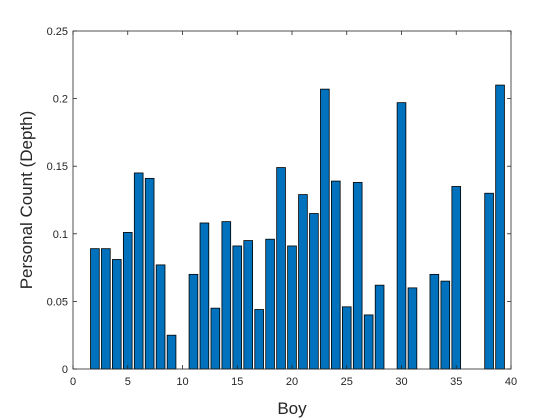 The image size is (560, 420). What do you see at coordinates (57, 167) in the screenshot?
I see `y-tick-label: 0.15` at bounding box center [57, 167].